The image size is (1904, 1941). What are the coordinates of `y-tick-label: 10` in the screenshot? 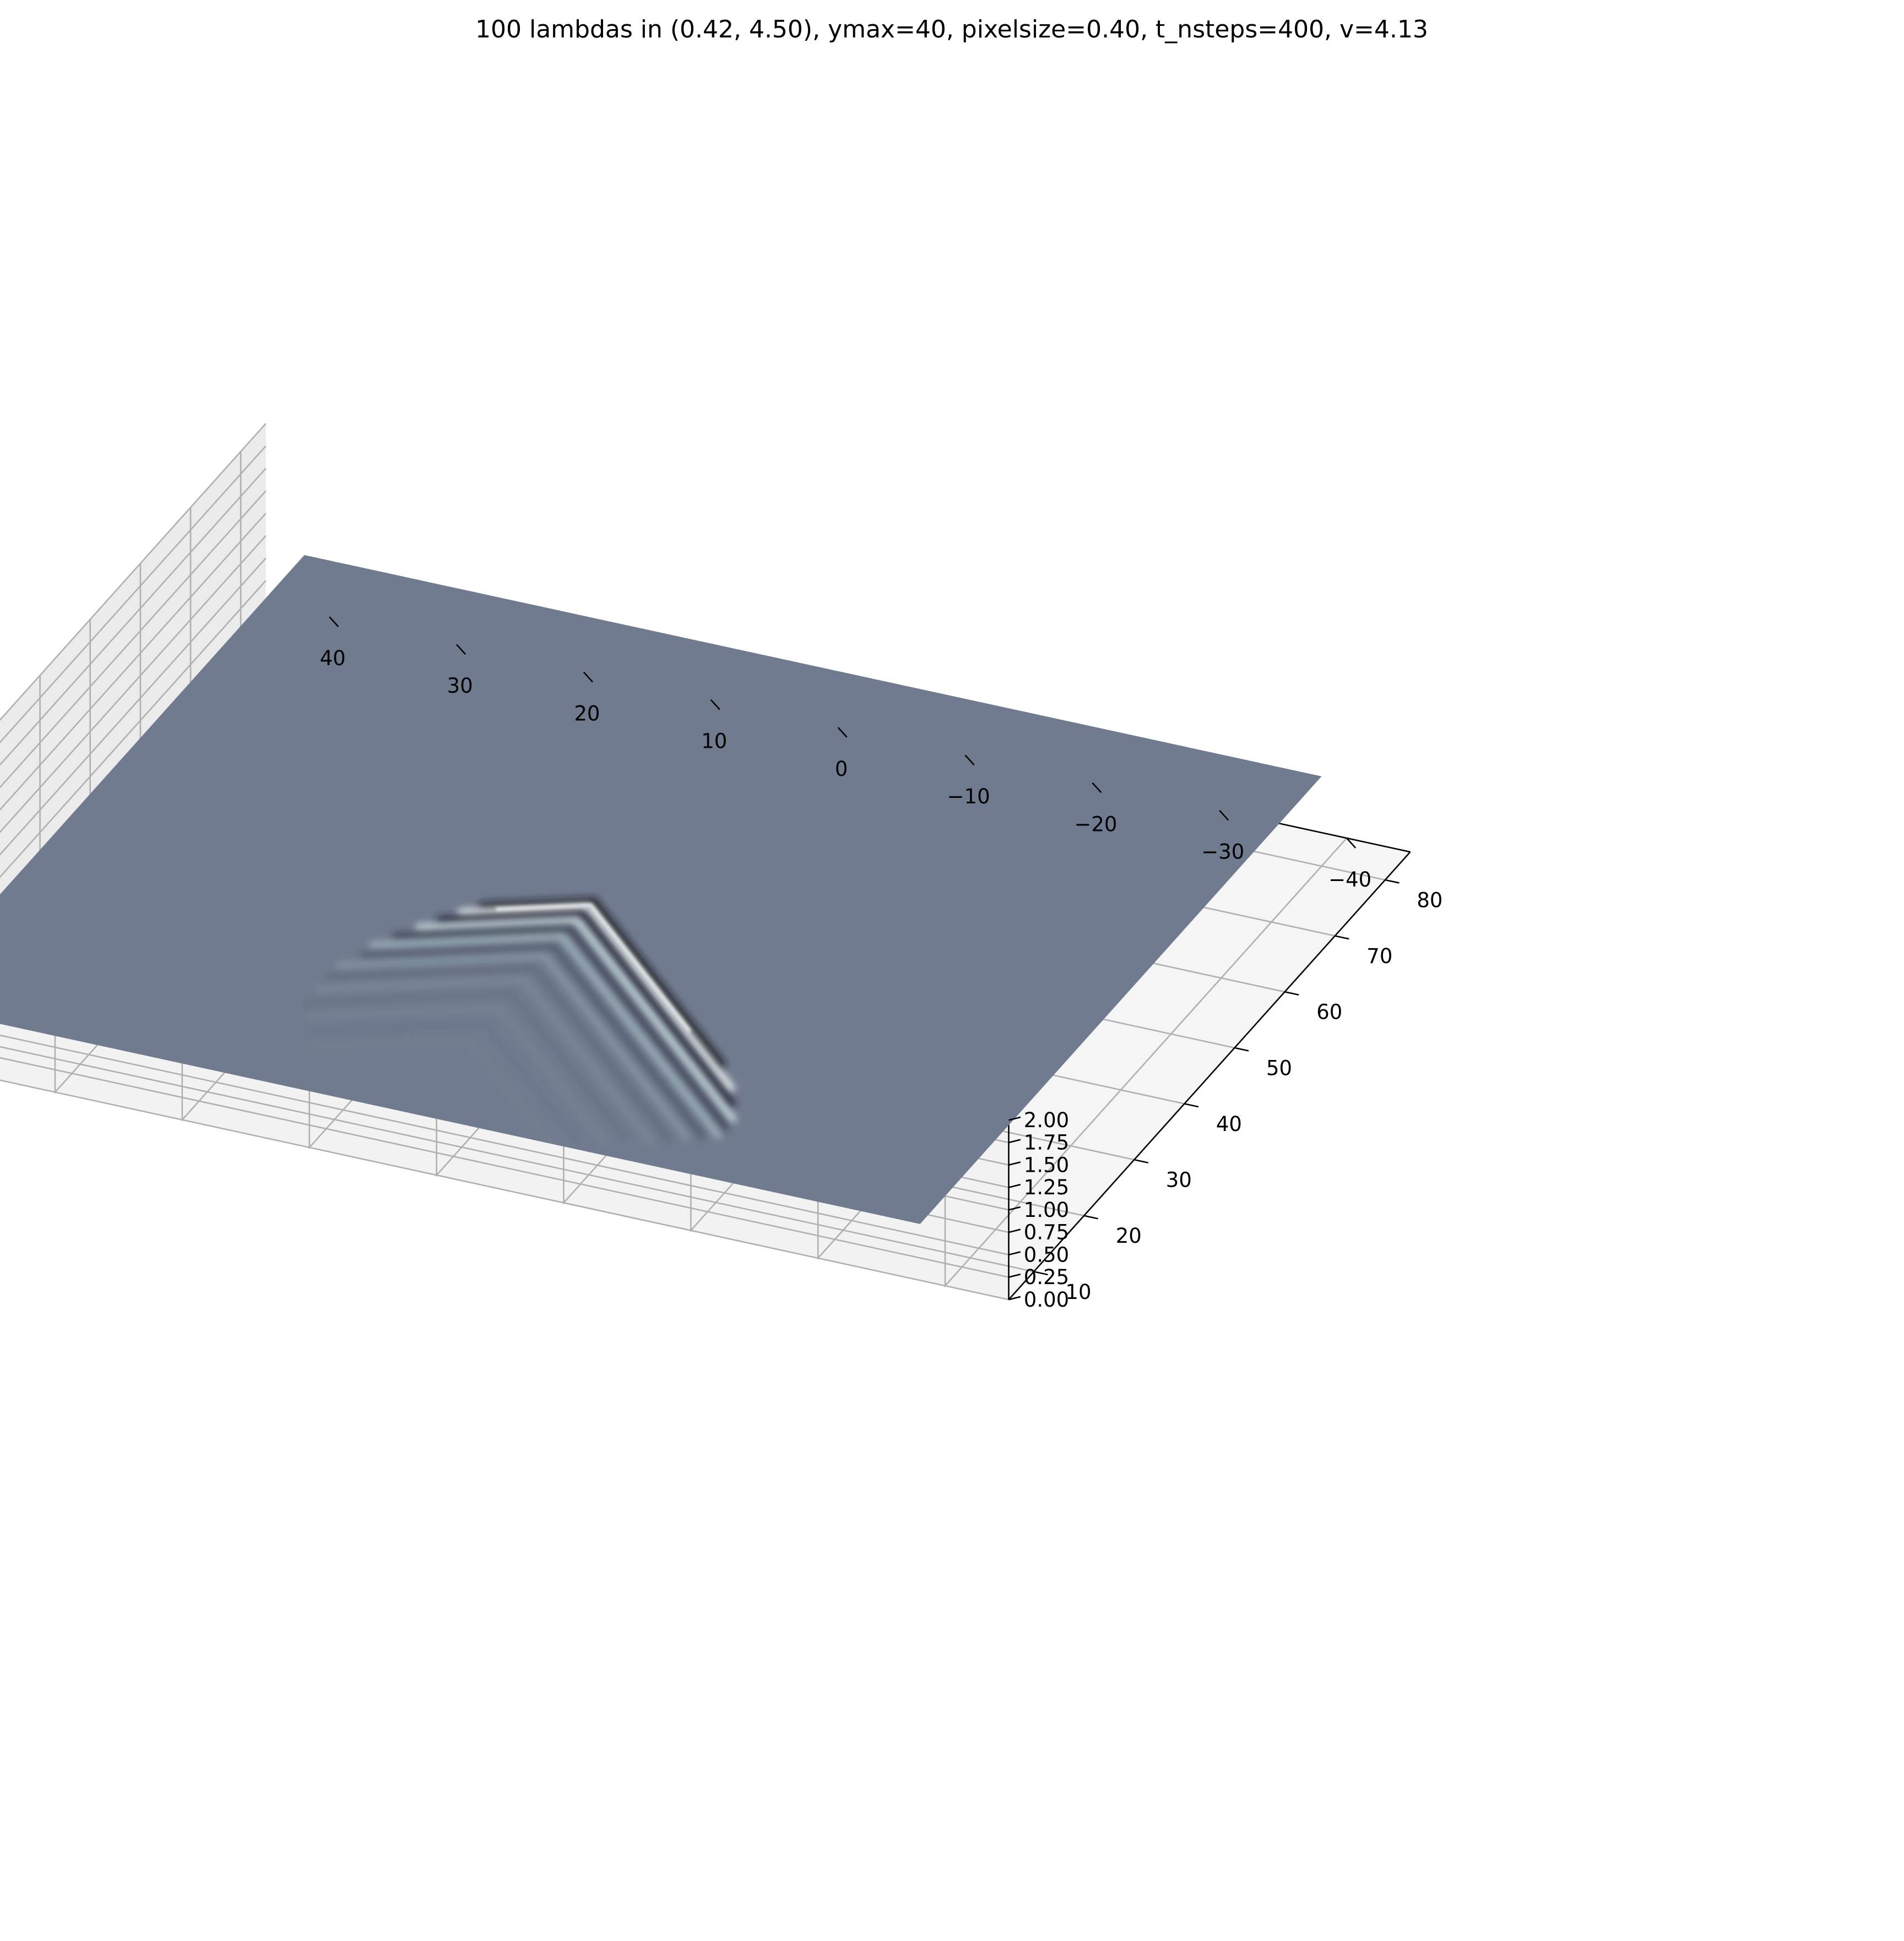 It's located at (1079, 1292).